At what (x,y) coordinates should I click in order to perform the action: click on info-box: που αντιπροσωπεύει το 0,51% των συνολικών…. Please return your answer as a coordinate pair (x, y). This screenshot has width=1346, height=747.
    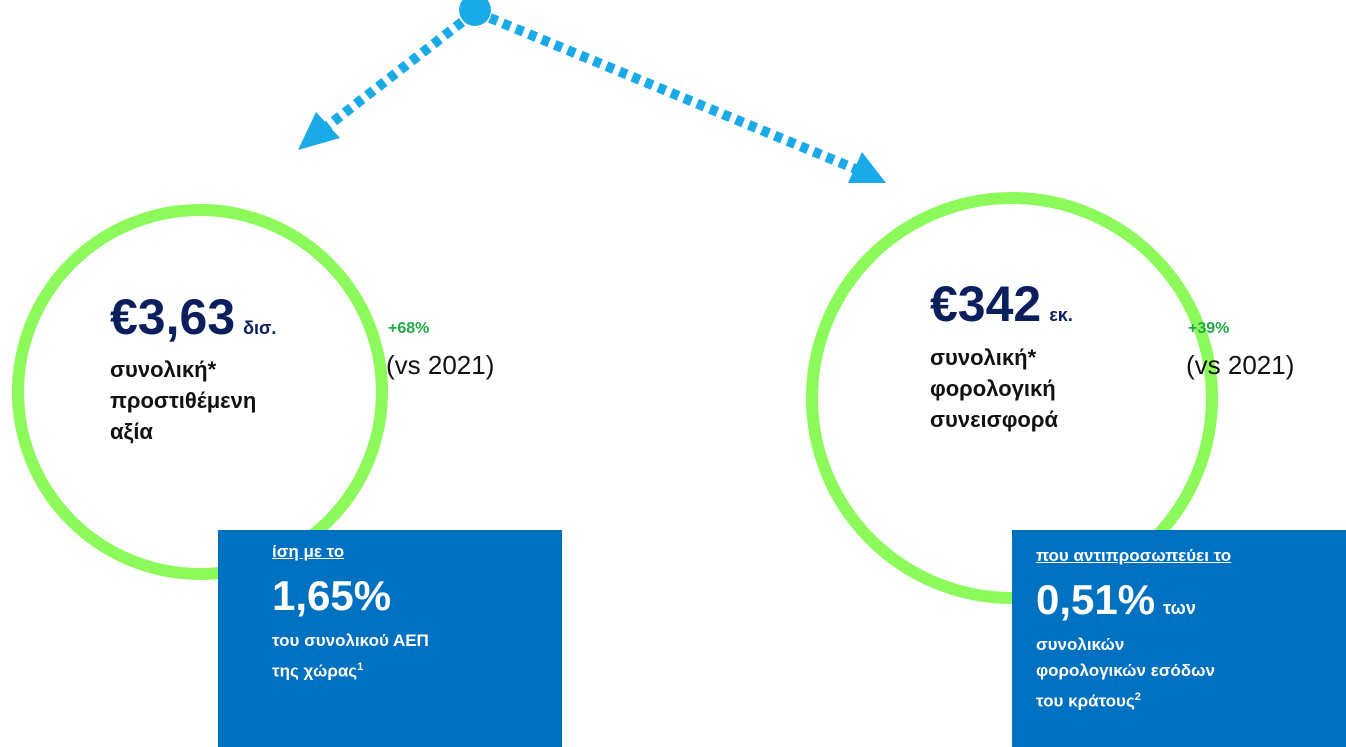
    Looking at the image, I should click on (1179, 638).